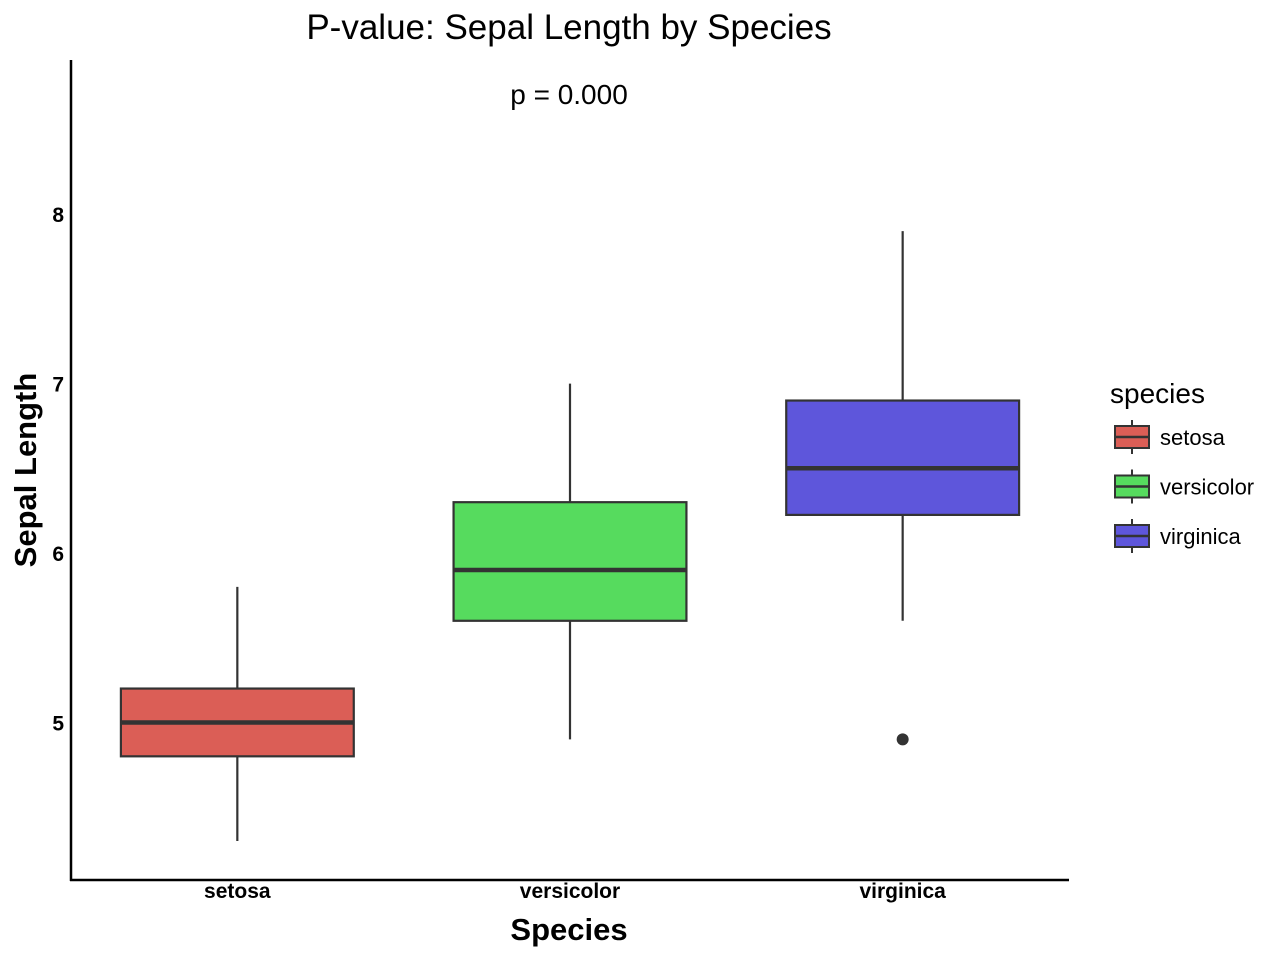 The height and width of the screenshot is (960, 1280). I want to click on y-tick-labels: 5 6 7 8, so click(58, 469).